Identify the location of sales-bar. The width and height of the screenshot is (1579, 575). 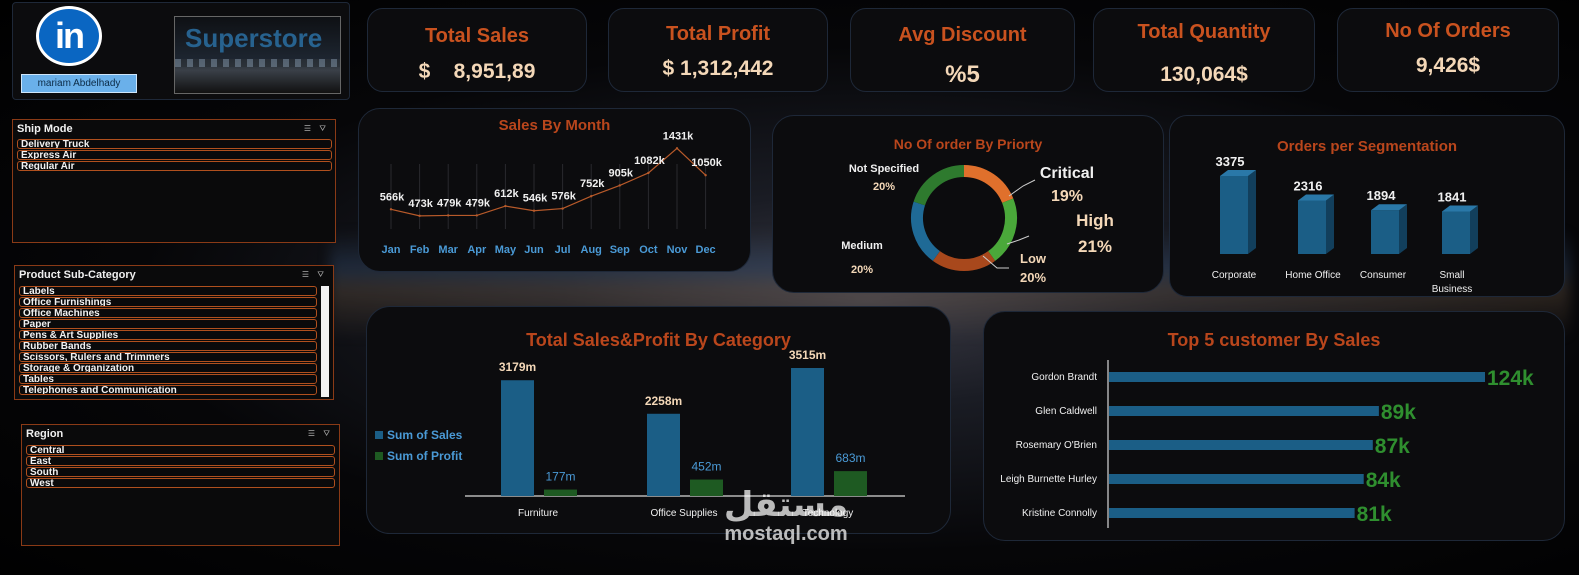
(807, 432).